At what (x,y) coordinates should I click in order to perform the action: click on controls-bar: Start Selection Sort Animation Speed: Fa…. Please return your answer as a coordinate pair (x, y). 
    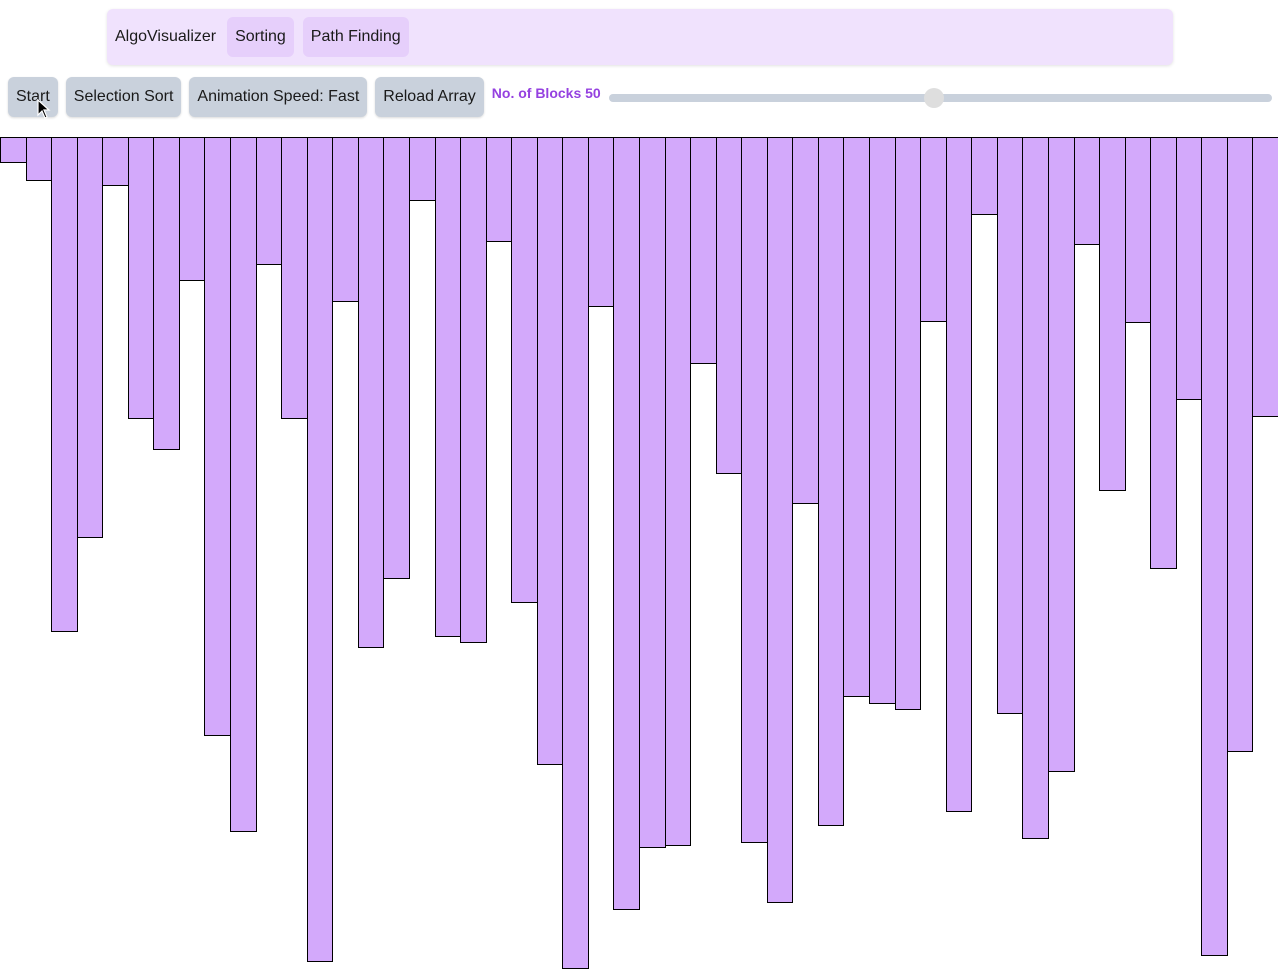
    Looking at the image, I should click on (640, 97).